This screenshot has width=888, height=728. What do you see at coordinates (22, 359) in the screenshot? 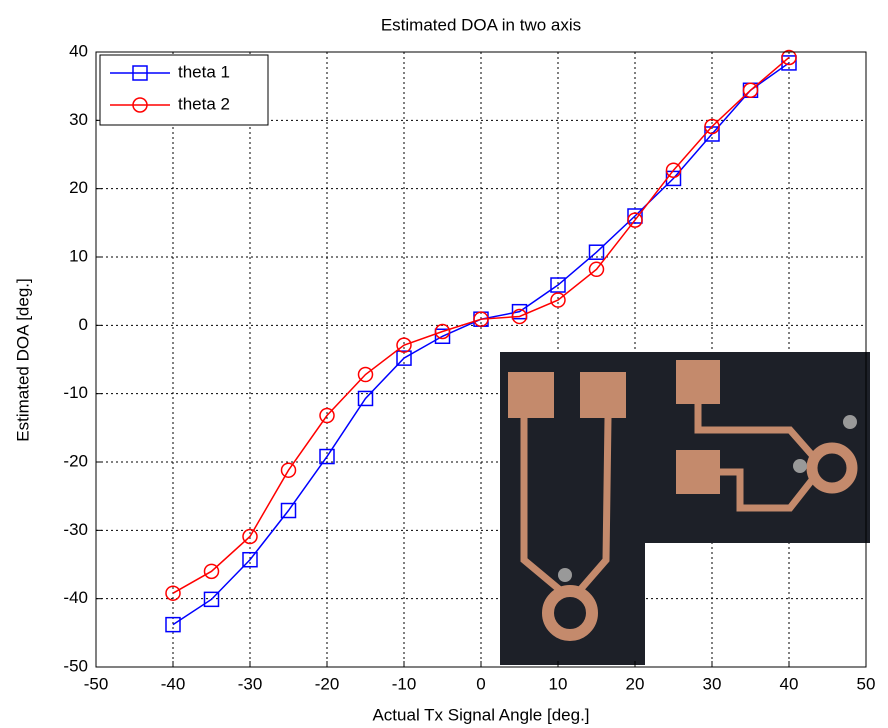
I see `y-axis-label: Estimated DOA [deg.]` at bounding box center [22, 359].